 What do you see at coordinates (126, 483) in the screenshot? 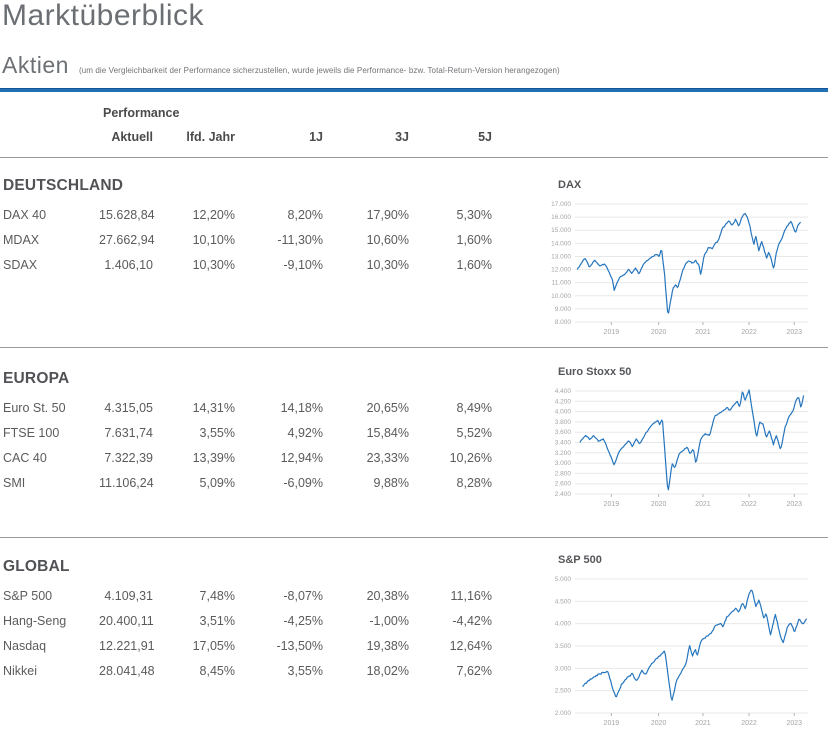
I see `row-value: 11.106,24` at bounding box center [126, 483].